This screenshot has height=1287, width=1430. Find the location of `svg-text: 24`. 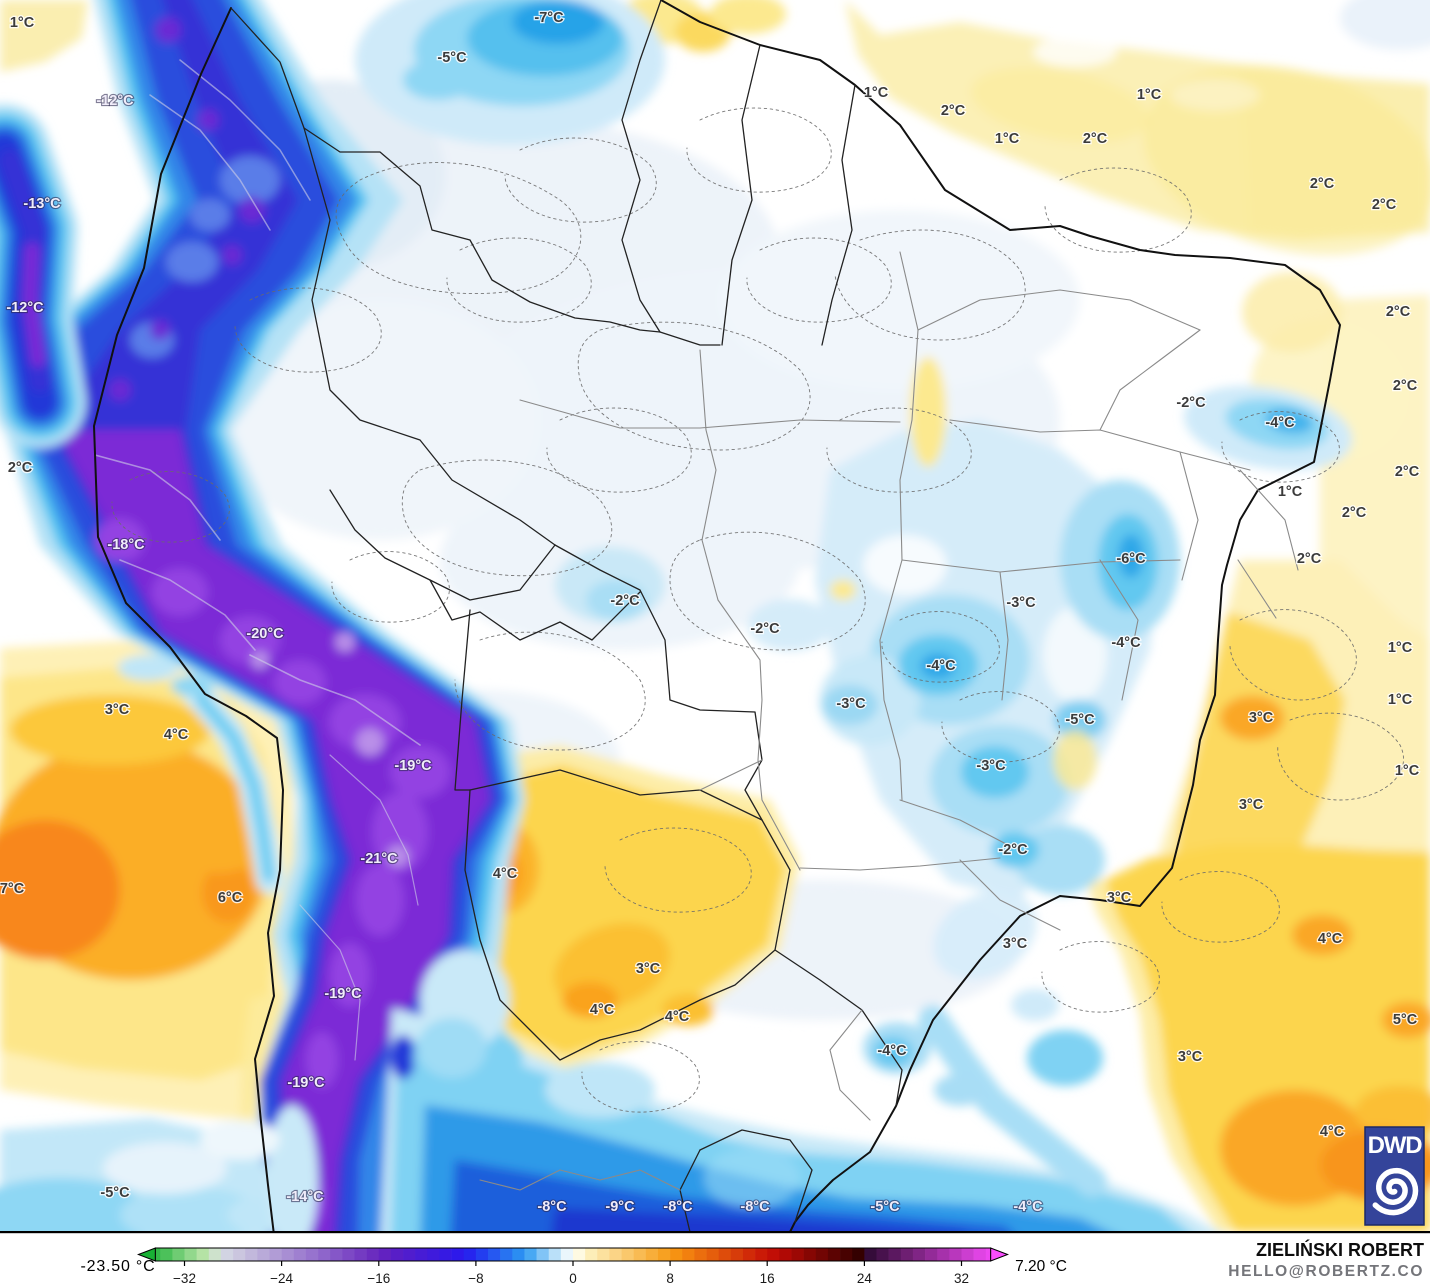

svg-text: 24 is located at coordinates (865, 1278).